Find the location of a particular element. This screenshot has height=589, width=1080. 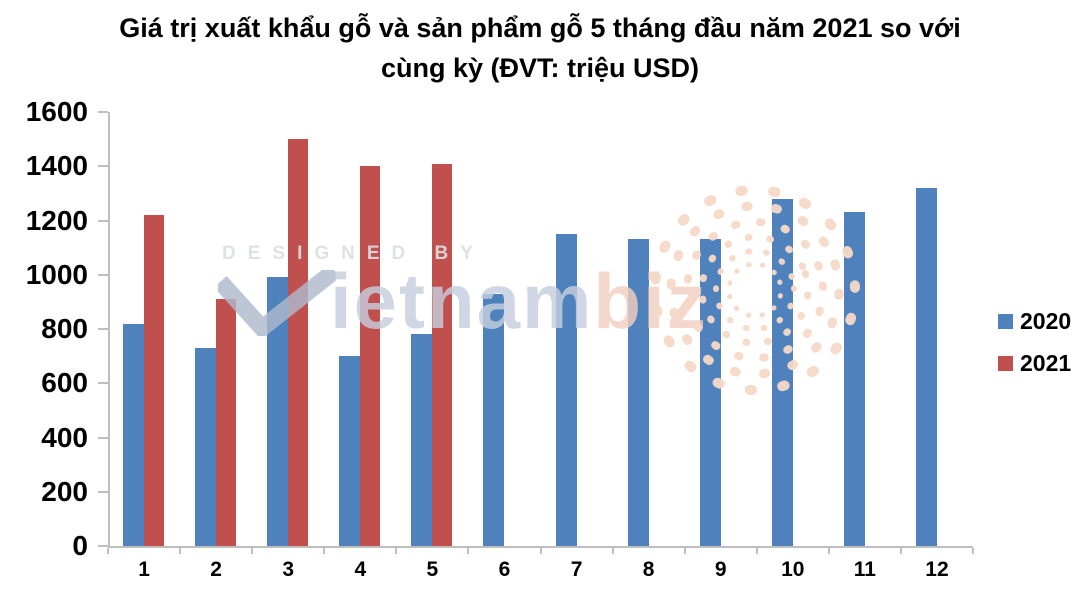

x-axis-label: 7 is located at coordinates (576, 569).